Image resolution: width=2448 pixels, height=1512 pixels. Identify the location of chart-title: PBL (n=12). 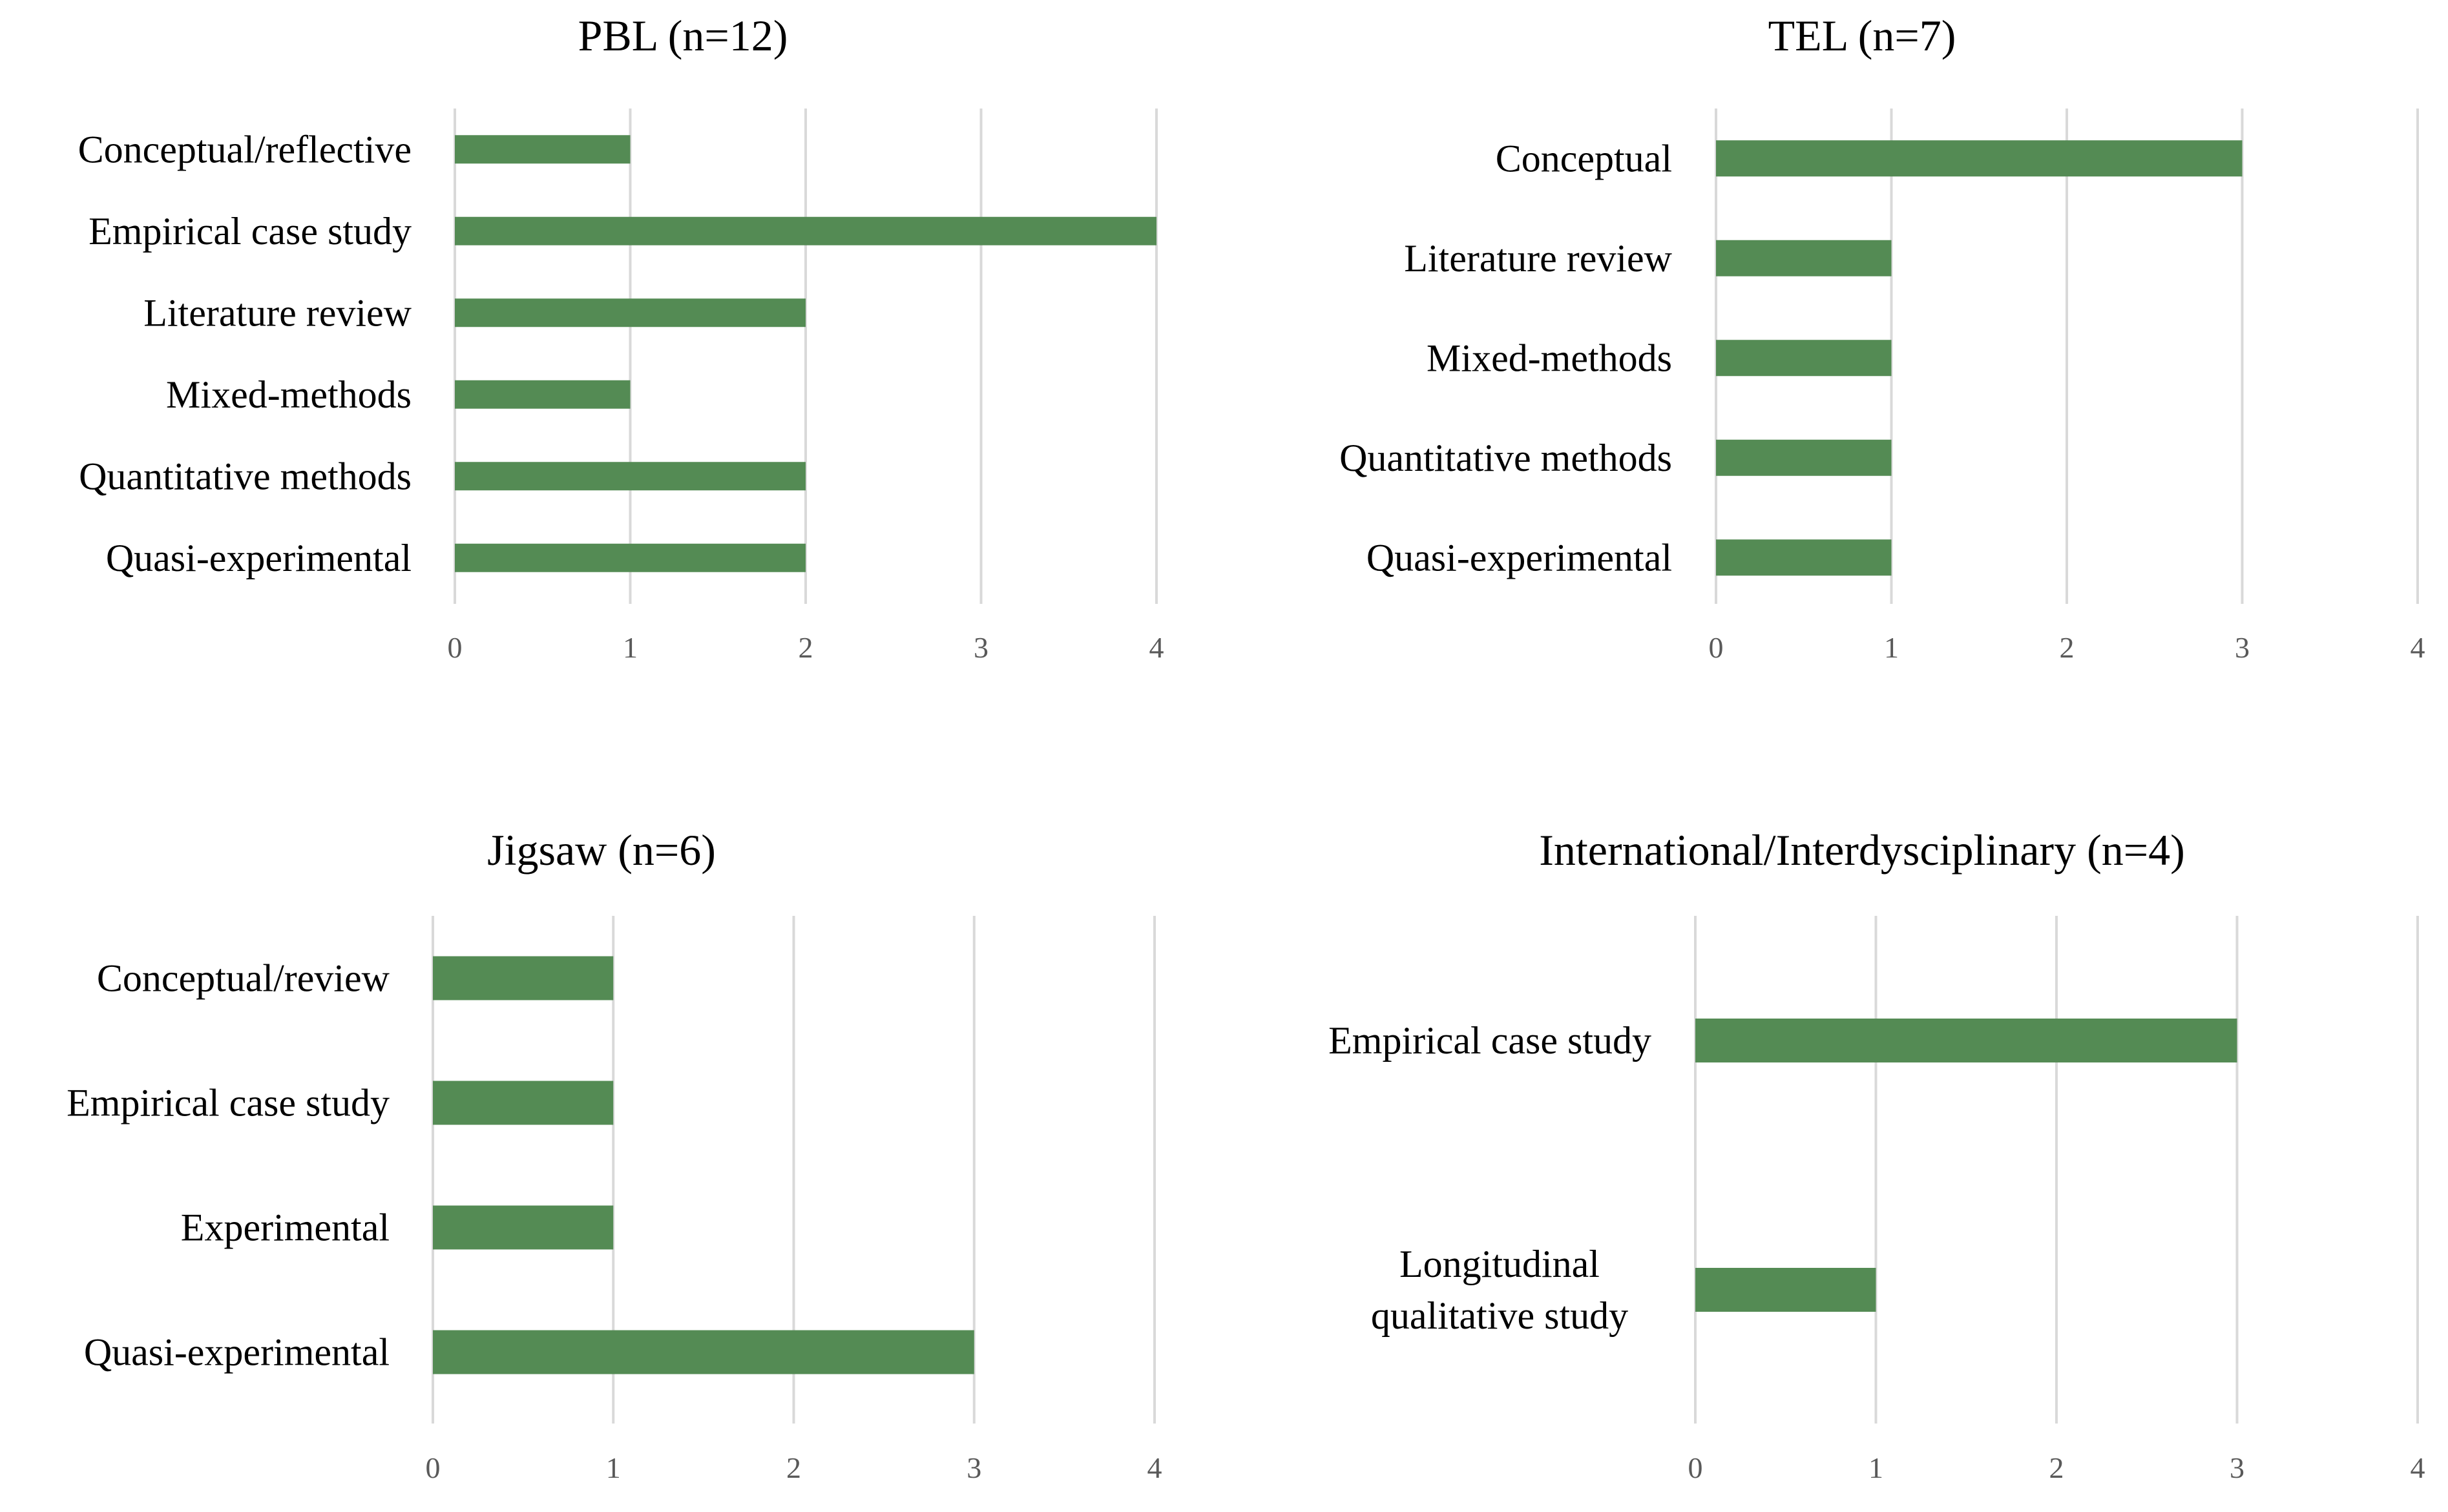
(683, 35).